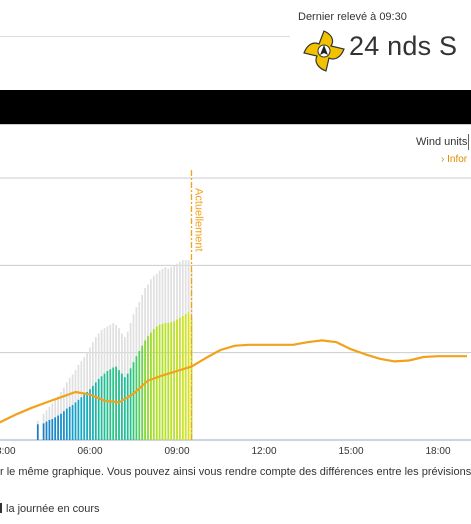 This screenshot has width=471, height=524. I want to click on x-tick-label: 15:00, so click(350, 451).